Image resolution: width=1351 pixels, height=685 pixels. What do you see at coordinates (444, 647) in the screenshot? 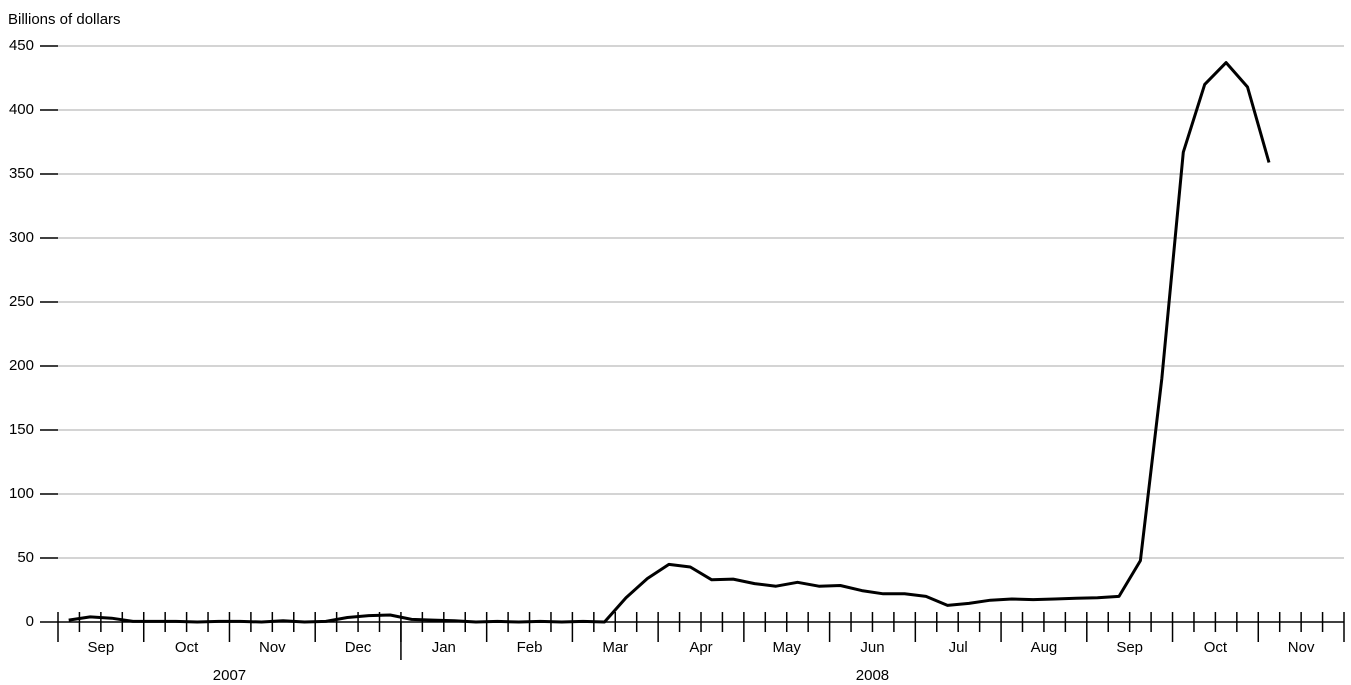
I see `x-tick-label: Jan` at bounding box center [444, 647].